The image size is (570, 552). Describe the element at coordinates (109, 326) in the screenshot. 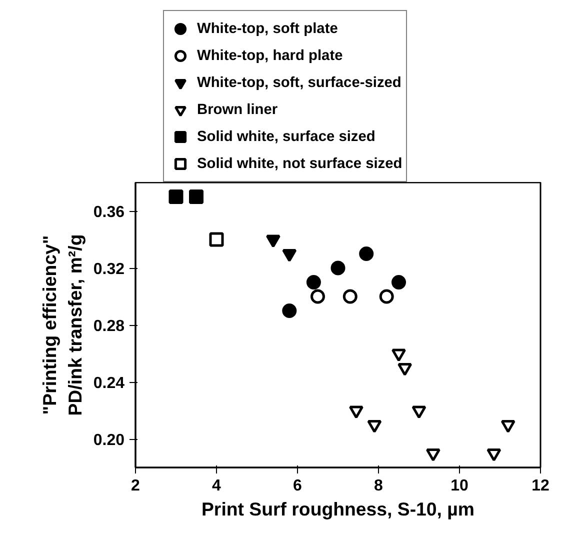

I see `y-tick-label: 0.28` at that location.